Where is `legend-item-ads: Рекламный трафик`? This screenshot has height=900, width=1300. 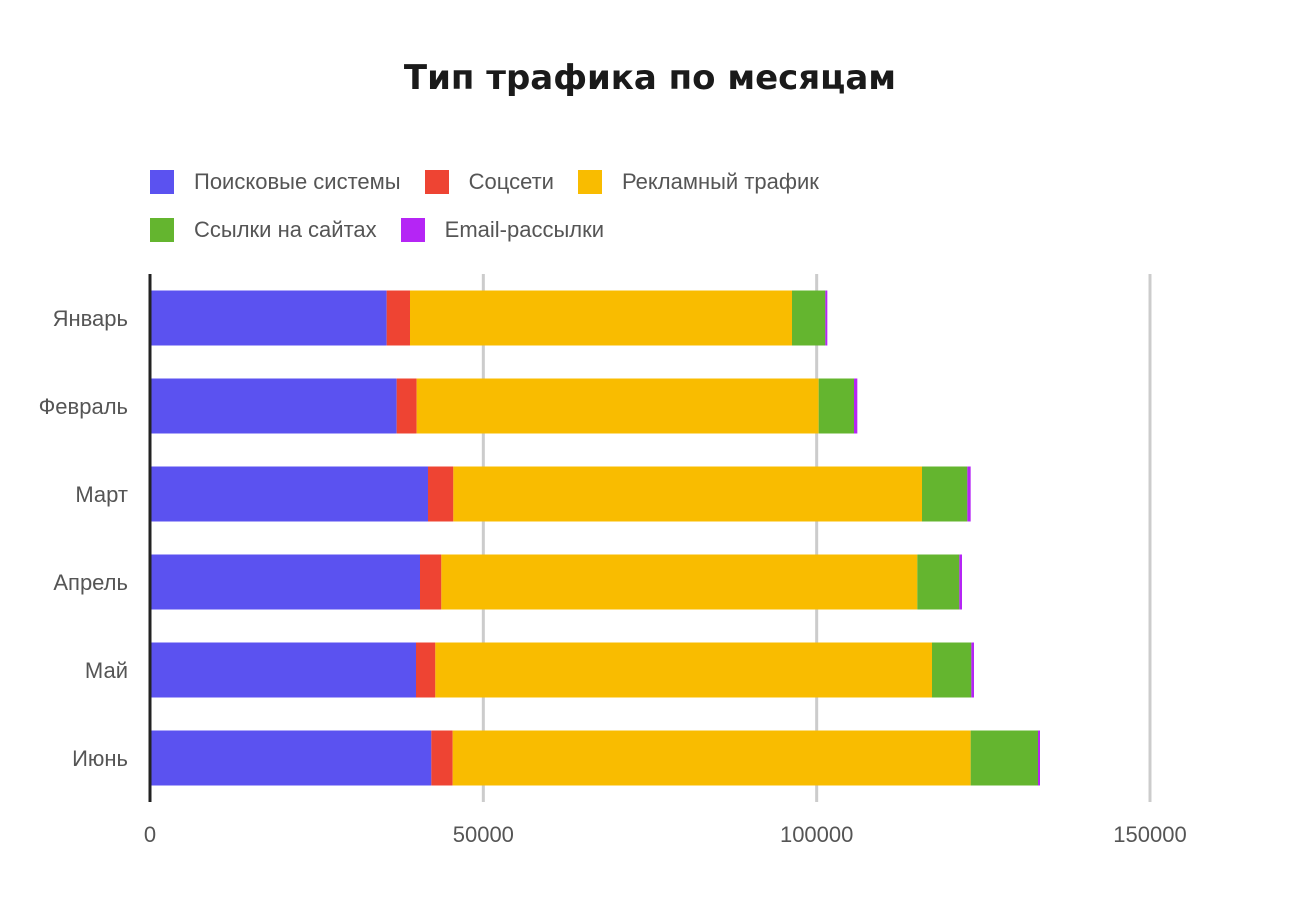 legend-item-ads: Рекламный трафик is located at coordinates (698, 182).